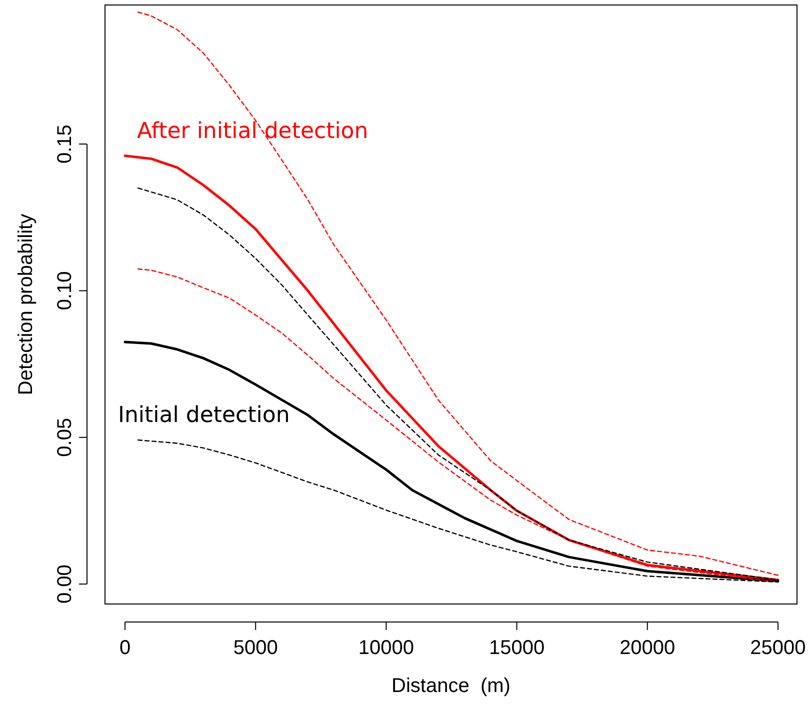 Image resolution: width=808 pixels, height=704 pixels. Describe the element at coordinates (648, 648) in the screenshot. I see `x-tick-label: 20000` at that location.